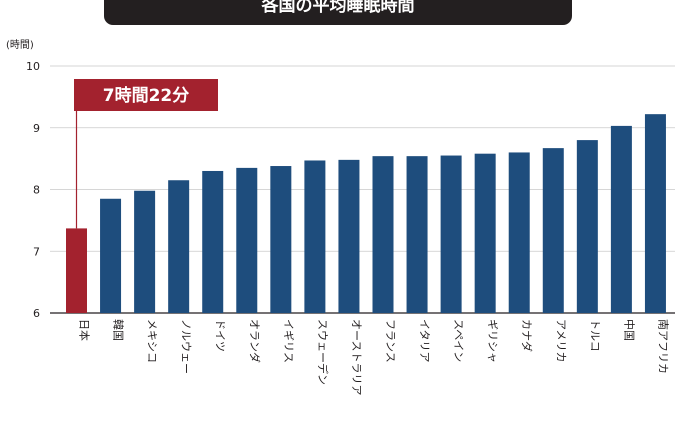 The width and height of the screenshot is (675, 432). Describe the element at coordinates (458, 340) in the screenshot. I see `category-label: スペイン` at that location.